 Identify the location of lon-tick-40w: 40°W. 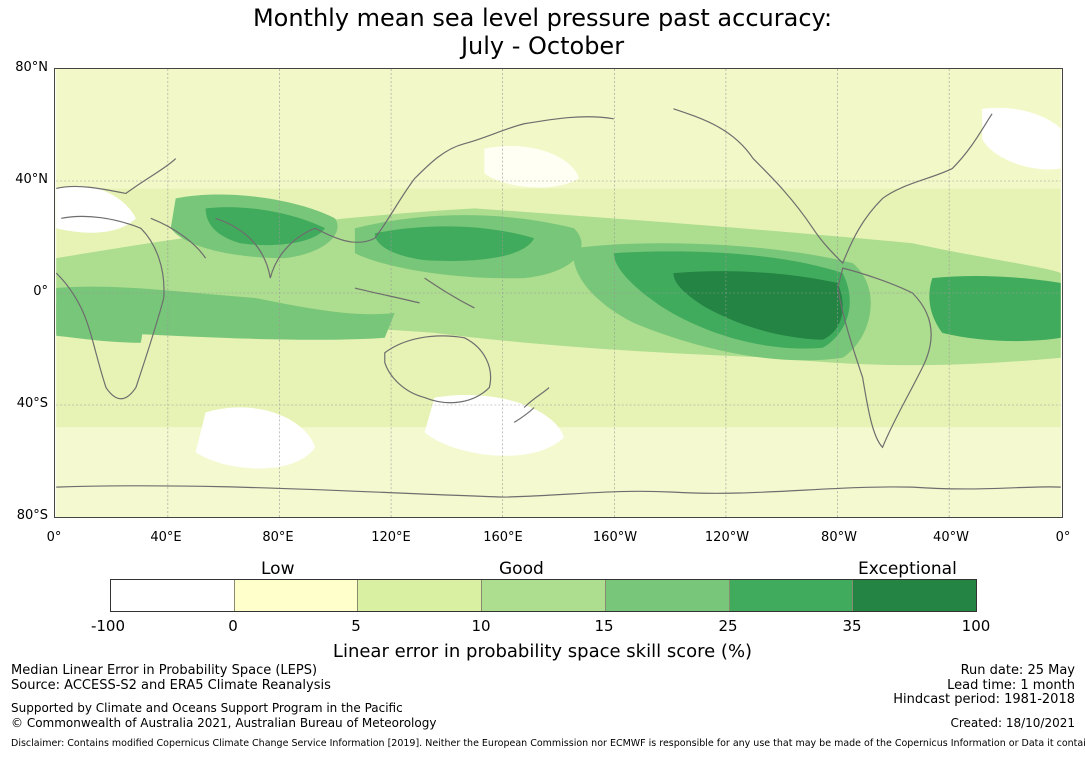
(951, 537).